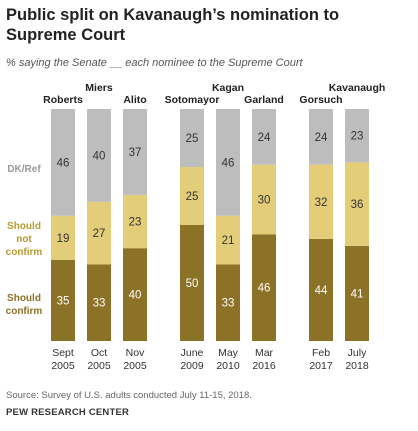  Describe the element at coordinates (321, 366) in the screenshot. I see `date-label-year: 2017` at that location.